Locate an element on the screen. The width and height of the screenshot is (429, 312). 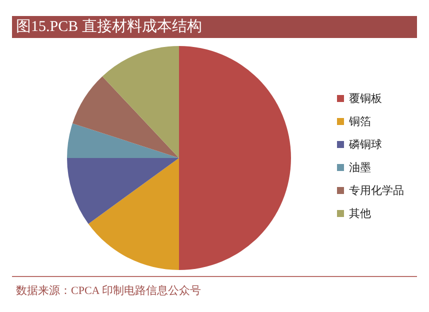
legend-label: 油墨 is located at coordinates (360, 167).